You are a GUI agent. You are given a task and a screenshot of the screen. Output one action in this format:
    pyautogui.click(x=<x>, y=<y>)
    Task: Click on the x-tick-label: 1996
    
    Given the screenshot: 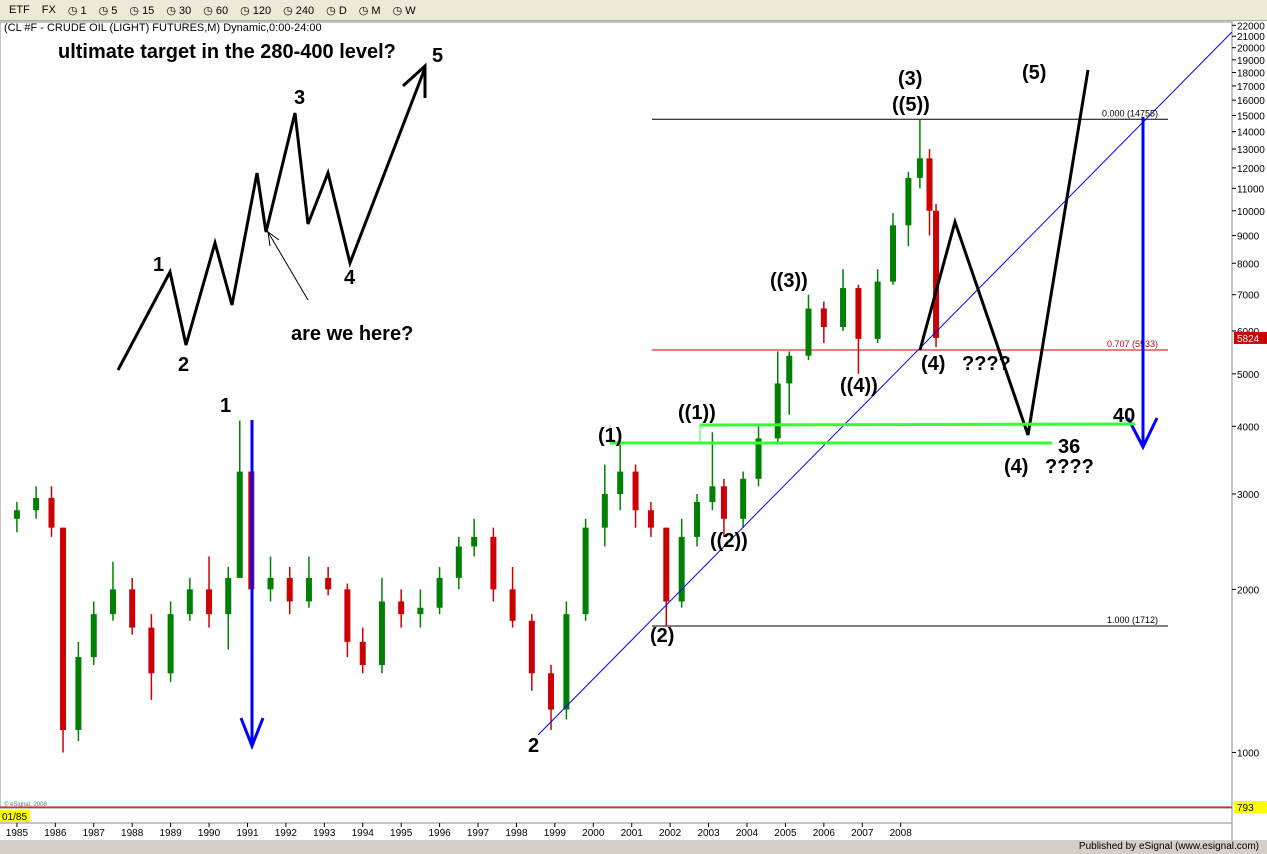 What is the action you would take?
    pyautogui.click(x=439, y=833)
    